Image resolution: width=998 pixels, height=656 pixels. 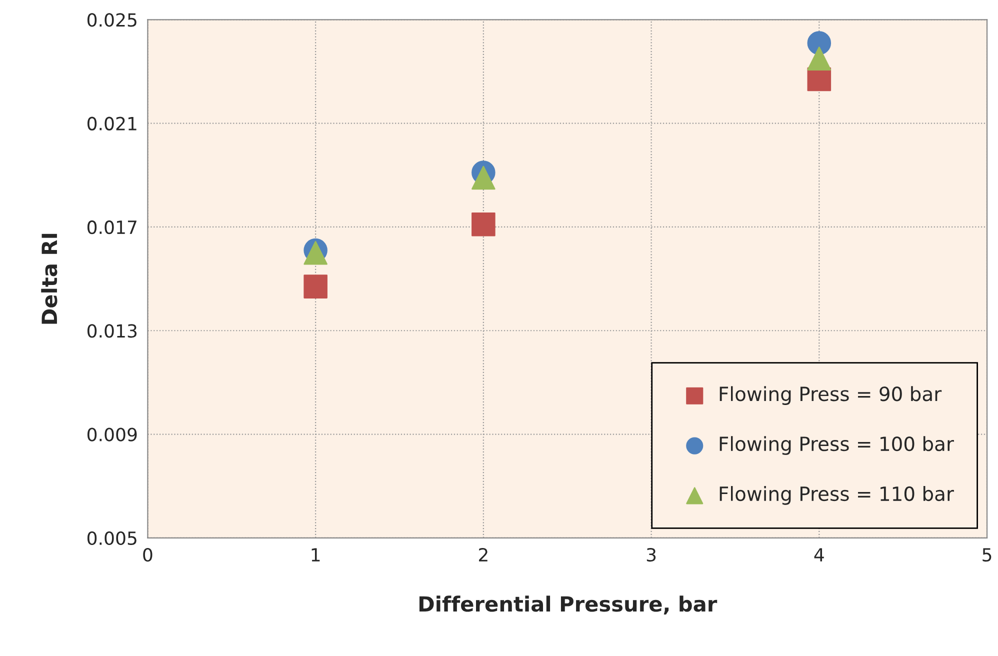 I want to click on x-tick-label: 4, so click(x=819, y=555).